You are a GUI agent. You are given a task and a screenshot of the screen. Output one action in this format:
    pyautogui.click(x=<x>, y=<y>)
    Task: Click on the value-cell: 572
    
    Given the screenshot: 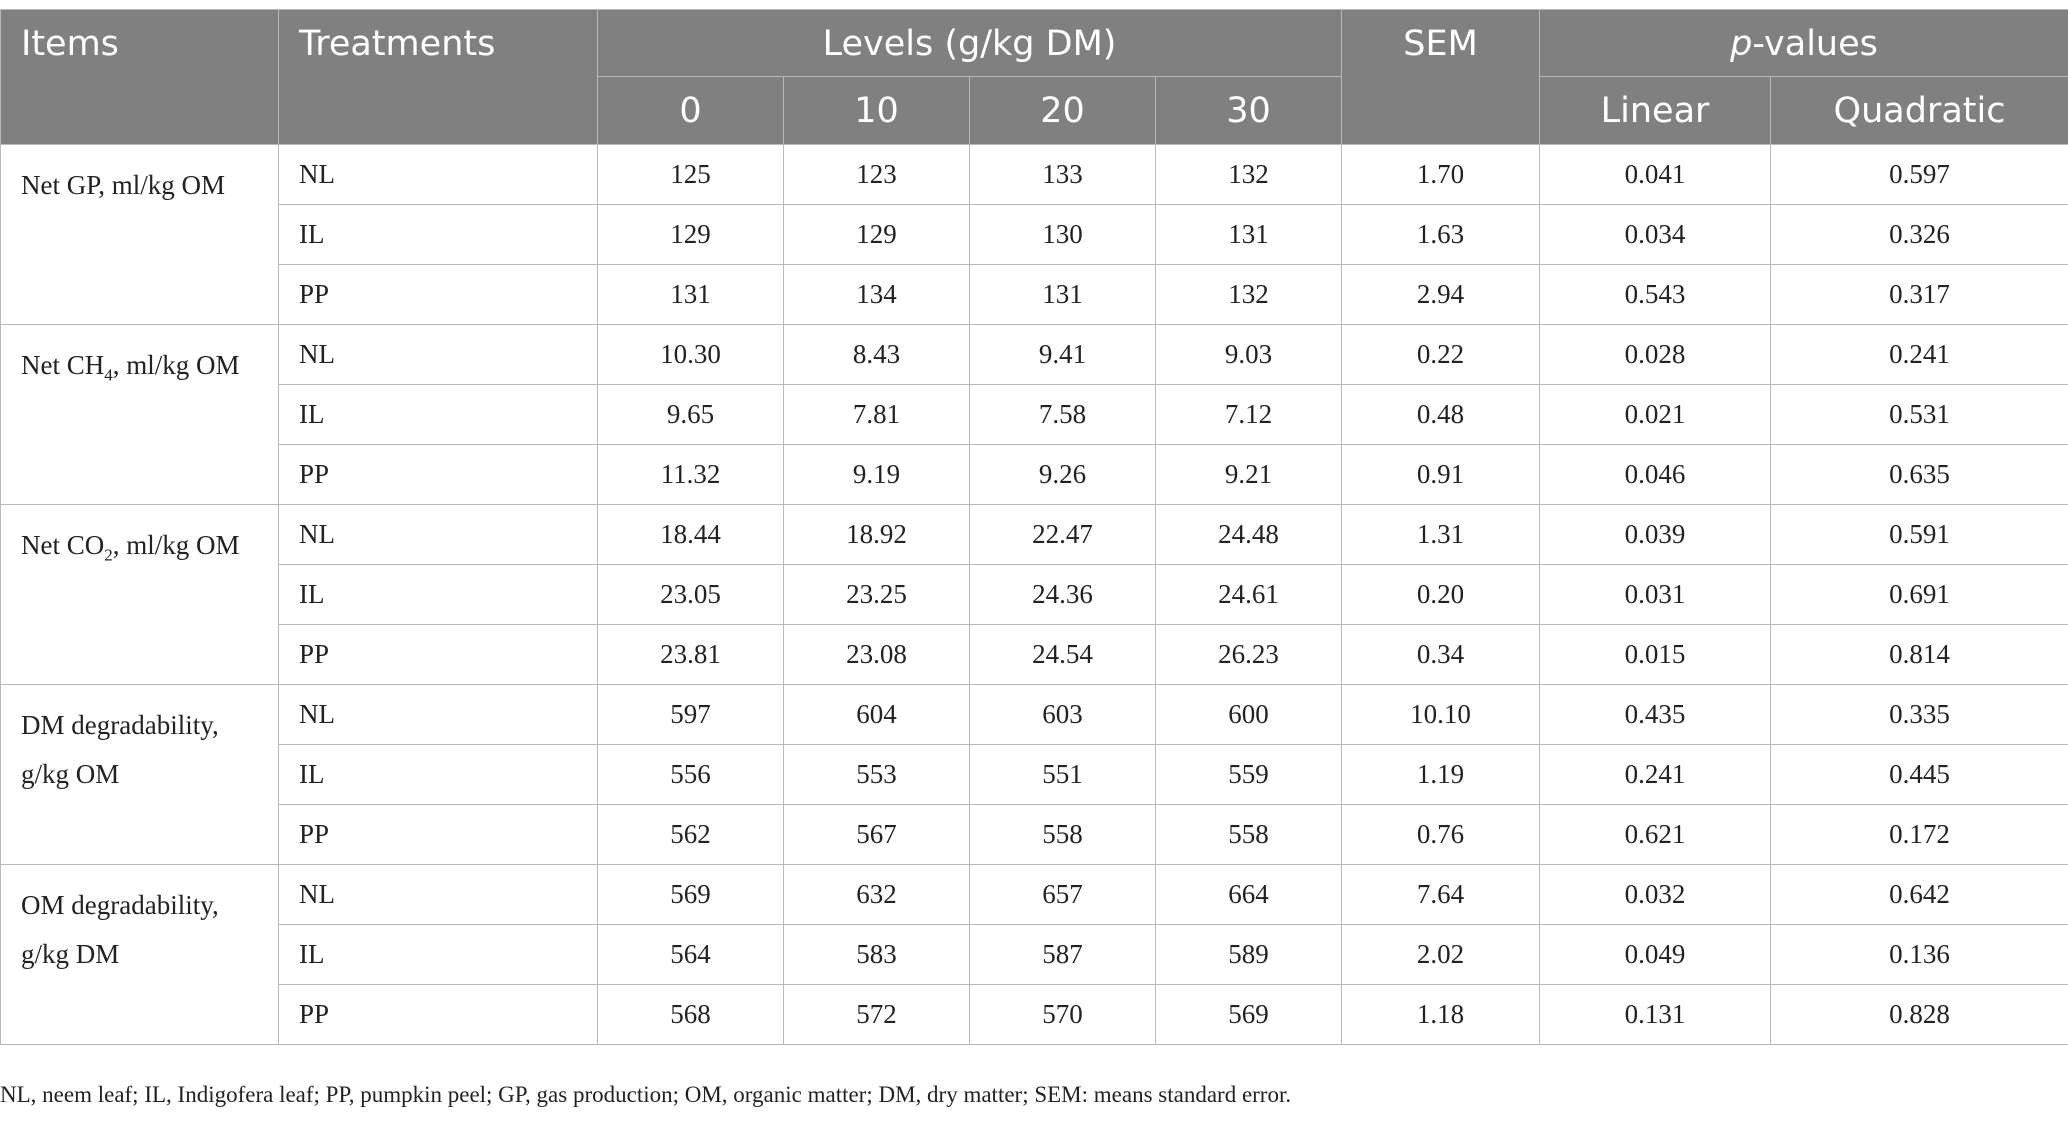 What is the action you would take?
    pyautogui.click(x=876, y=1014)
    